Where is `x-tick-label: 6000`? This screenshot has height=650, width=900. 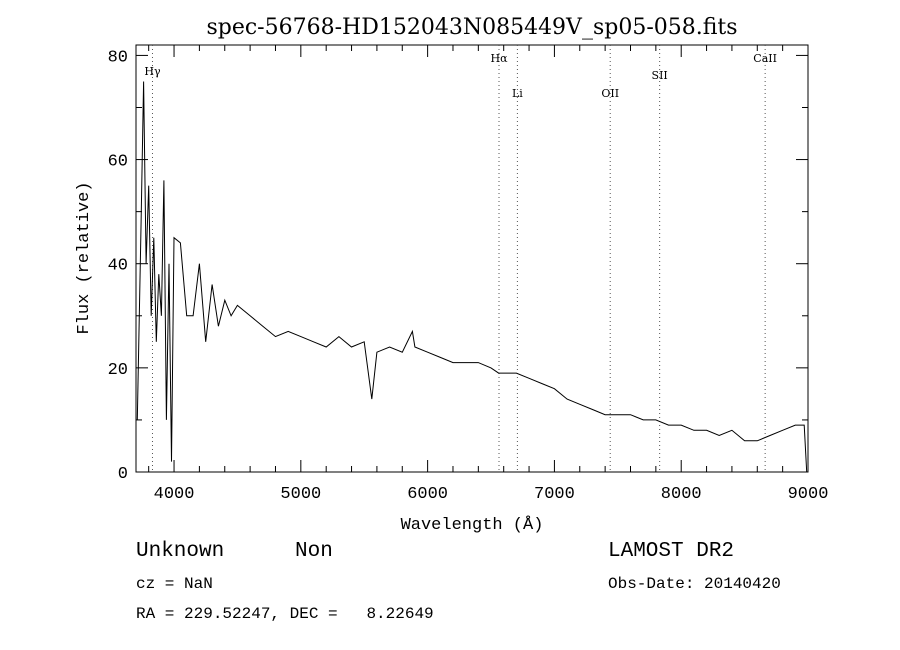
x-tick-label: 6000 is located at coordinates (427, 494).